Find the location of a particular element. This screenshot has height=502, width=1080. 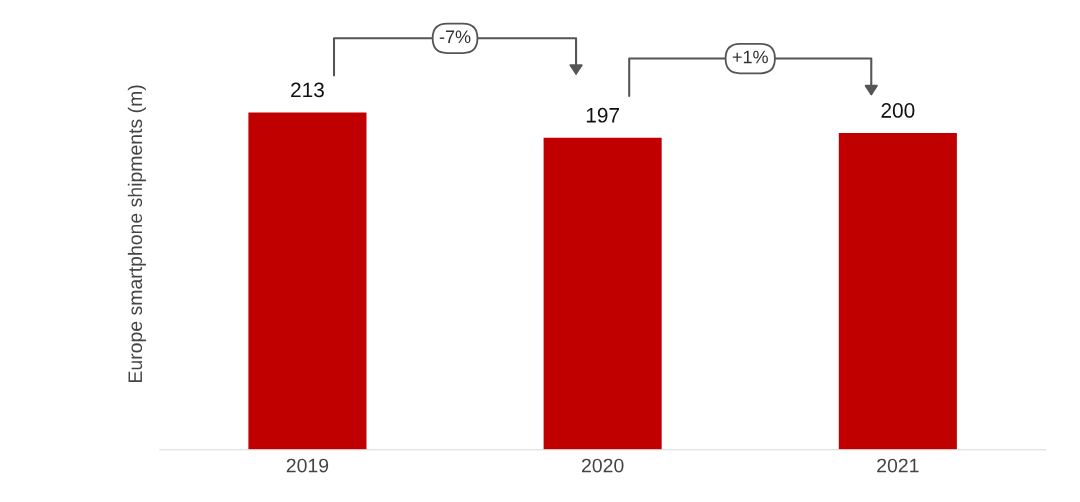

x-tick-label: 2019 is located at coordinates (307, 465).